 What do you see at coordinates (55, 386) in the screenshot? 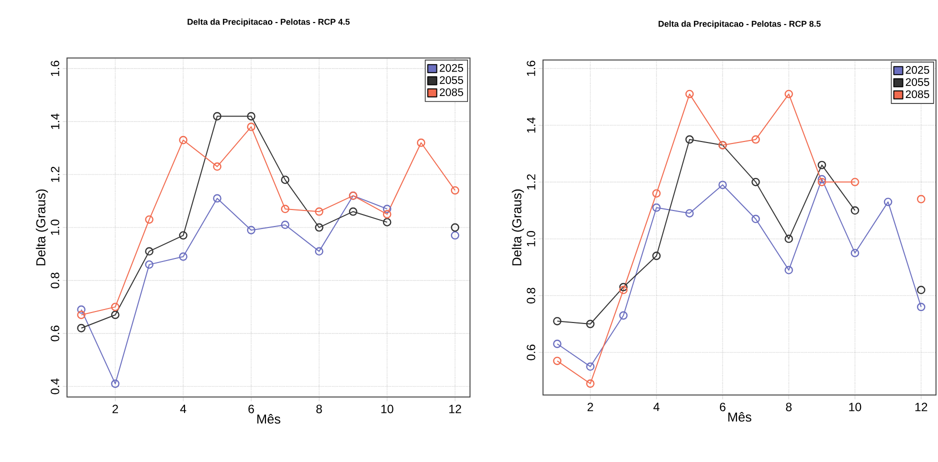
I see `y-tick-label: 0.4` at bounding box center [55, 386].